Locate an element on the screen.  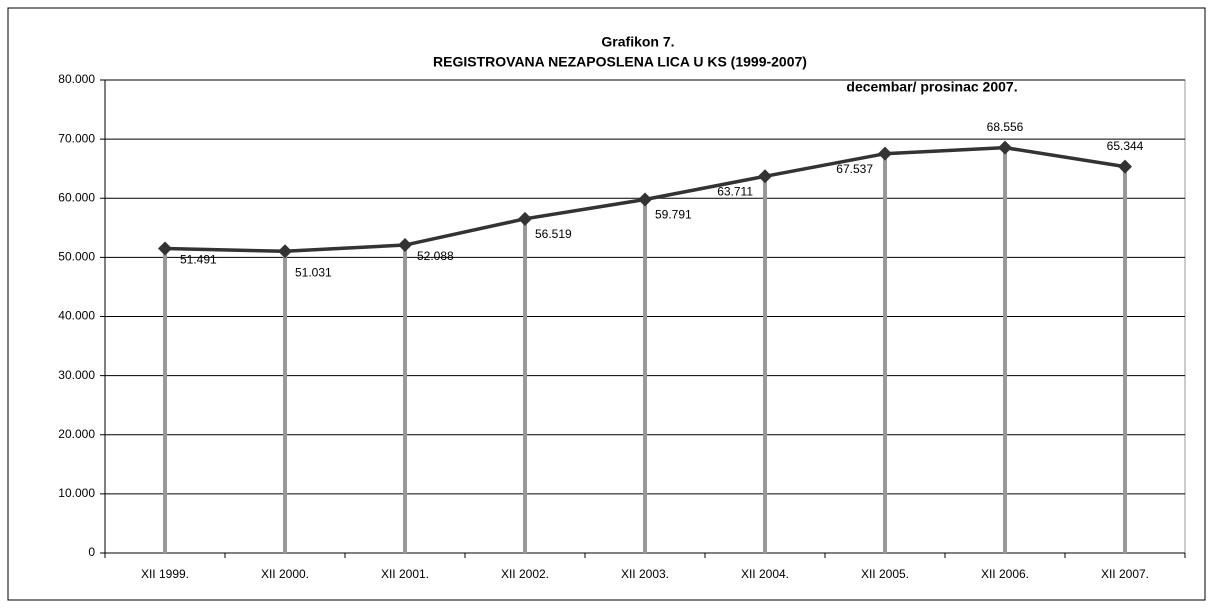
y-tick-label: 0 is located at coordinates (91, 552).